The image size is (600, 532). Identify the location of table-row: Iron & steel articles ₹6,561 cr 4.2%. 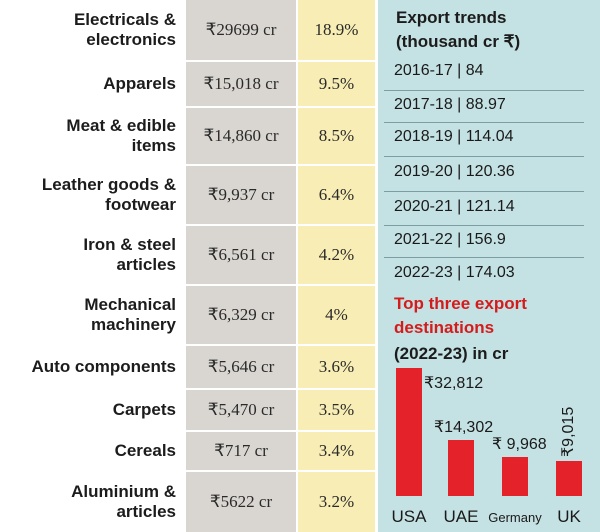
(187, 255).